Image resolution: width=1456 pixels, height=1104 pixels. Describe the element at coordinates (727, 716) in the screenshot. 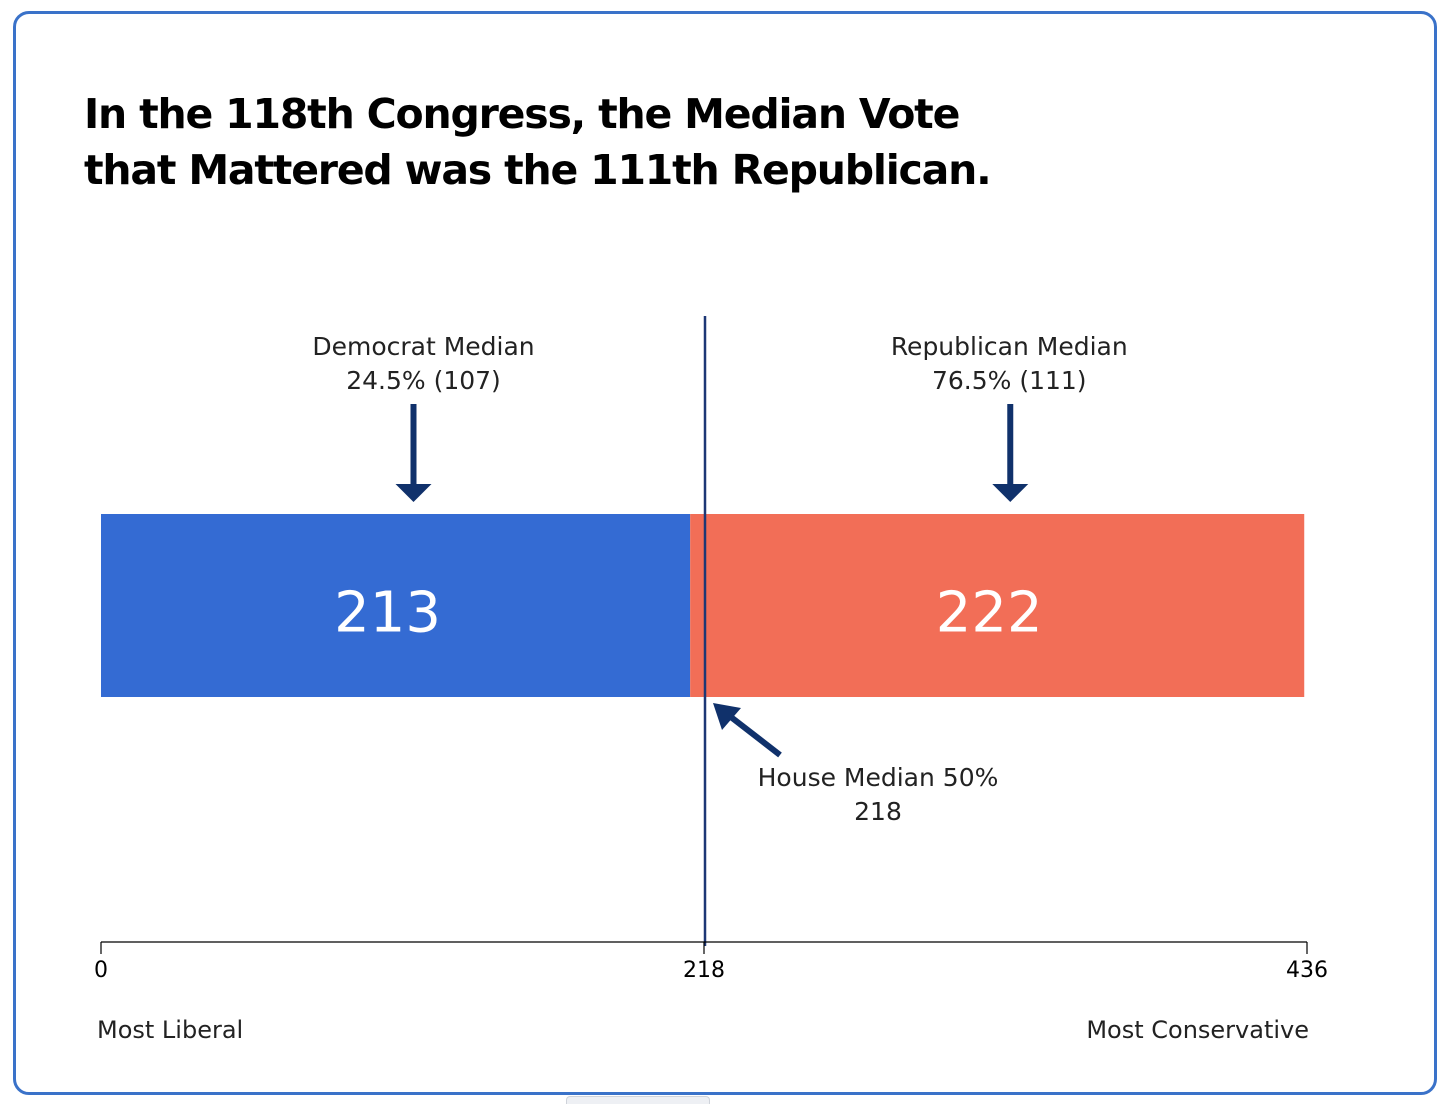

I see `house-median-arrow-head` at that location.